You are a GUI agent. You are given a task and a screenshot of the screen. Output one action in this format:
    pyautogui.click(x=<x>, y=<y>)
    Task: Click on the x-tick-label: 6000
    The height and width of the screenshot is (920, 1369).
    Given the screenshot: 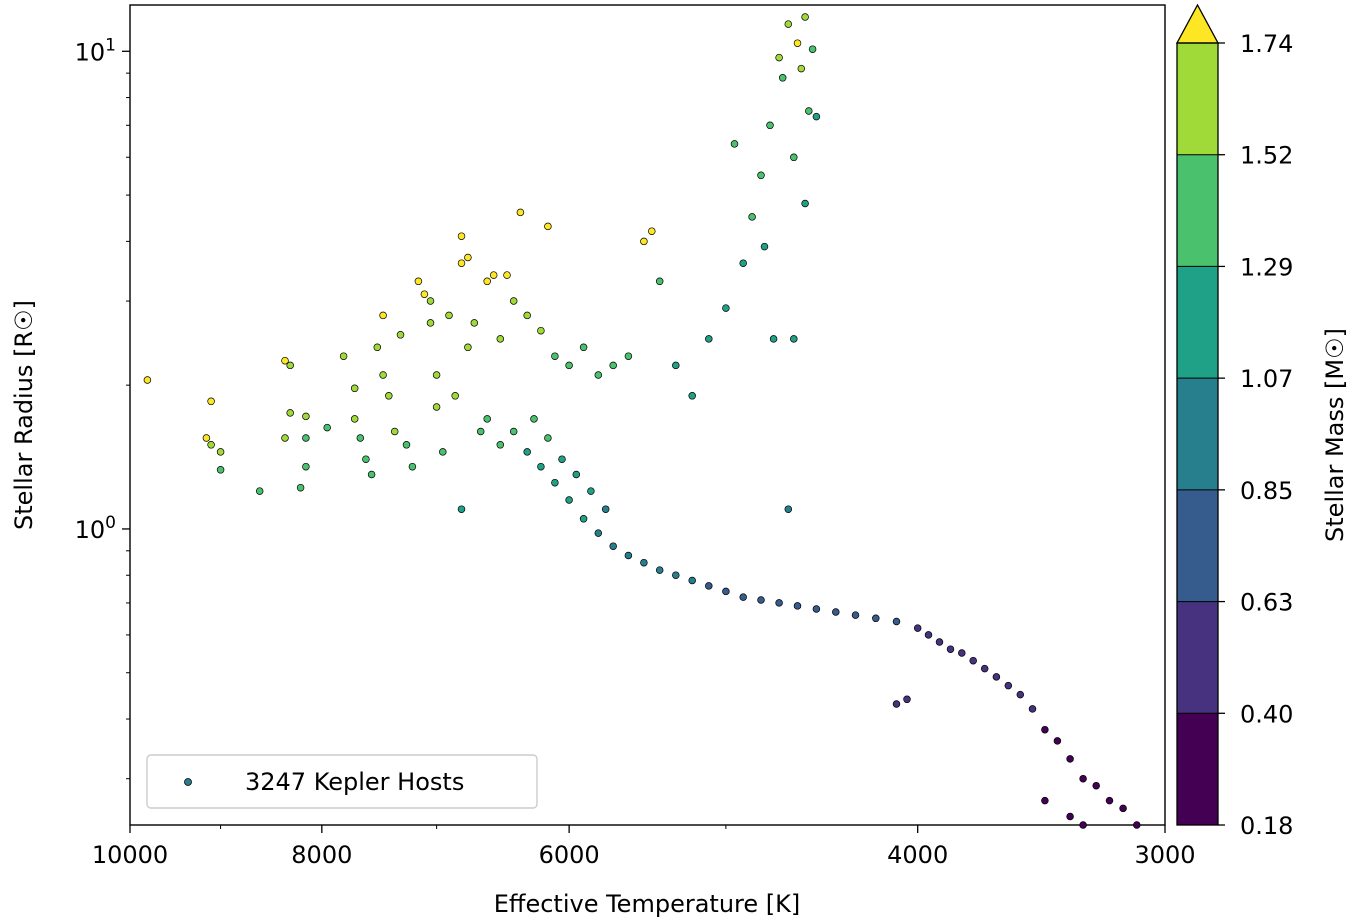 What is the action you would take?
    pyautogui.click(x=569, y=855)
    